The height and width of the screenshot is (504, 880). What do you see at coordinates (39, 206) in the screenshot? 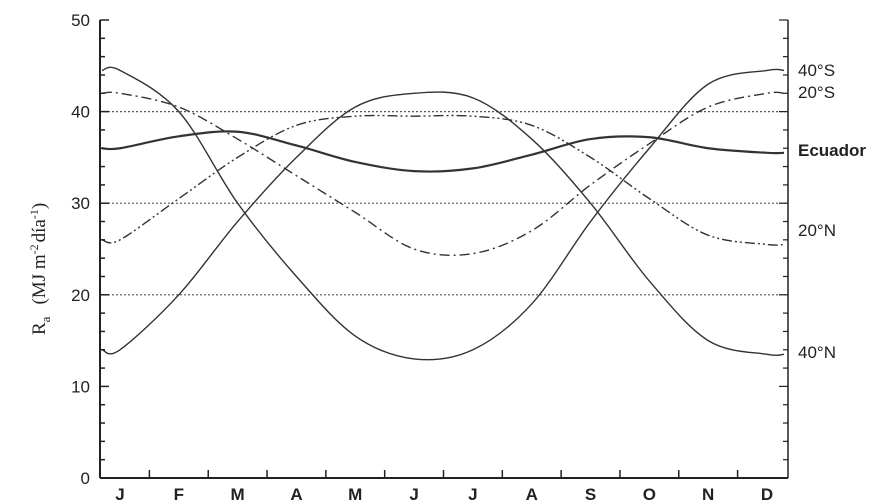
I see `y-axis-label-close: )` at bounding box center [39, 206].